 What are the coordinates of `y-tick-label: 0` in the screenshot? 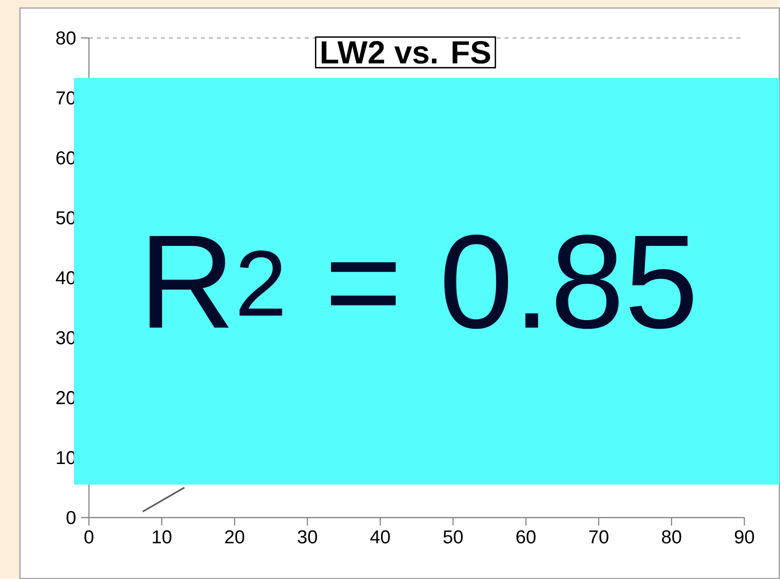 It's located at (71, 517).